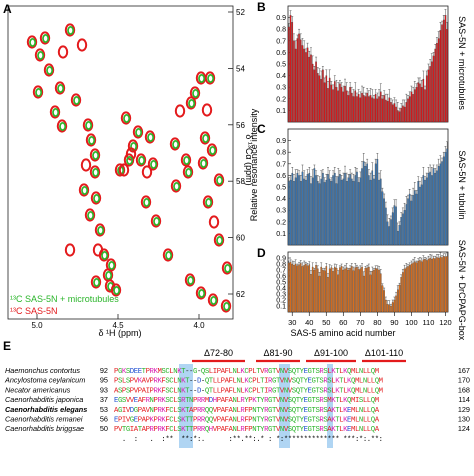 This screenshot has height=476, width=474. What do you see at coordinates (277, 353) in the screenshot?
I see `deletion-label: Δ81-90` at bounding box center [277, 353].